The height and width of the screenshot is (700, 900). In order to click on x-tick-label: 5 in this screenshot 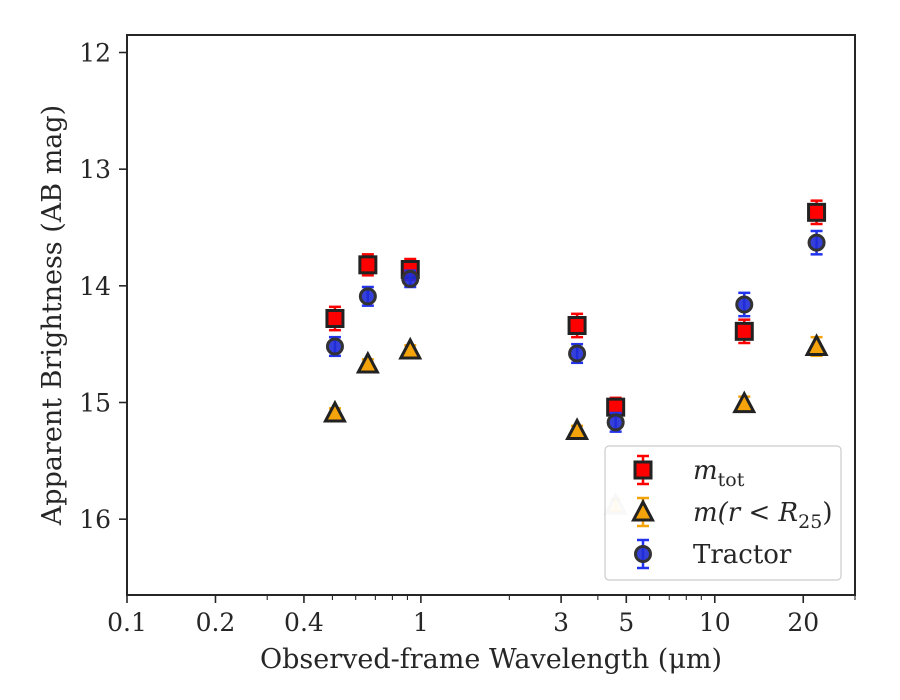, I will do `click(626, 622)`.